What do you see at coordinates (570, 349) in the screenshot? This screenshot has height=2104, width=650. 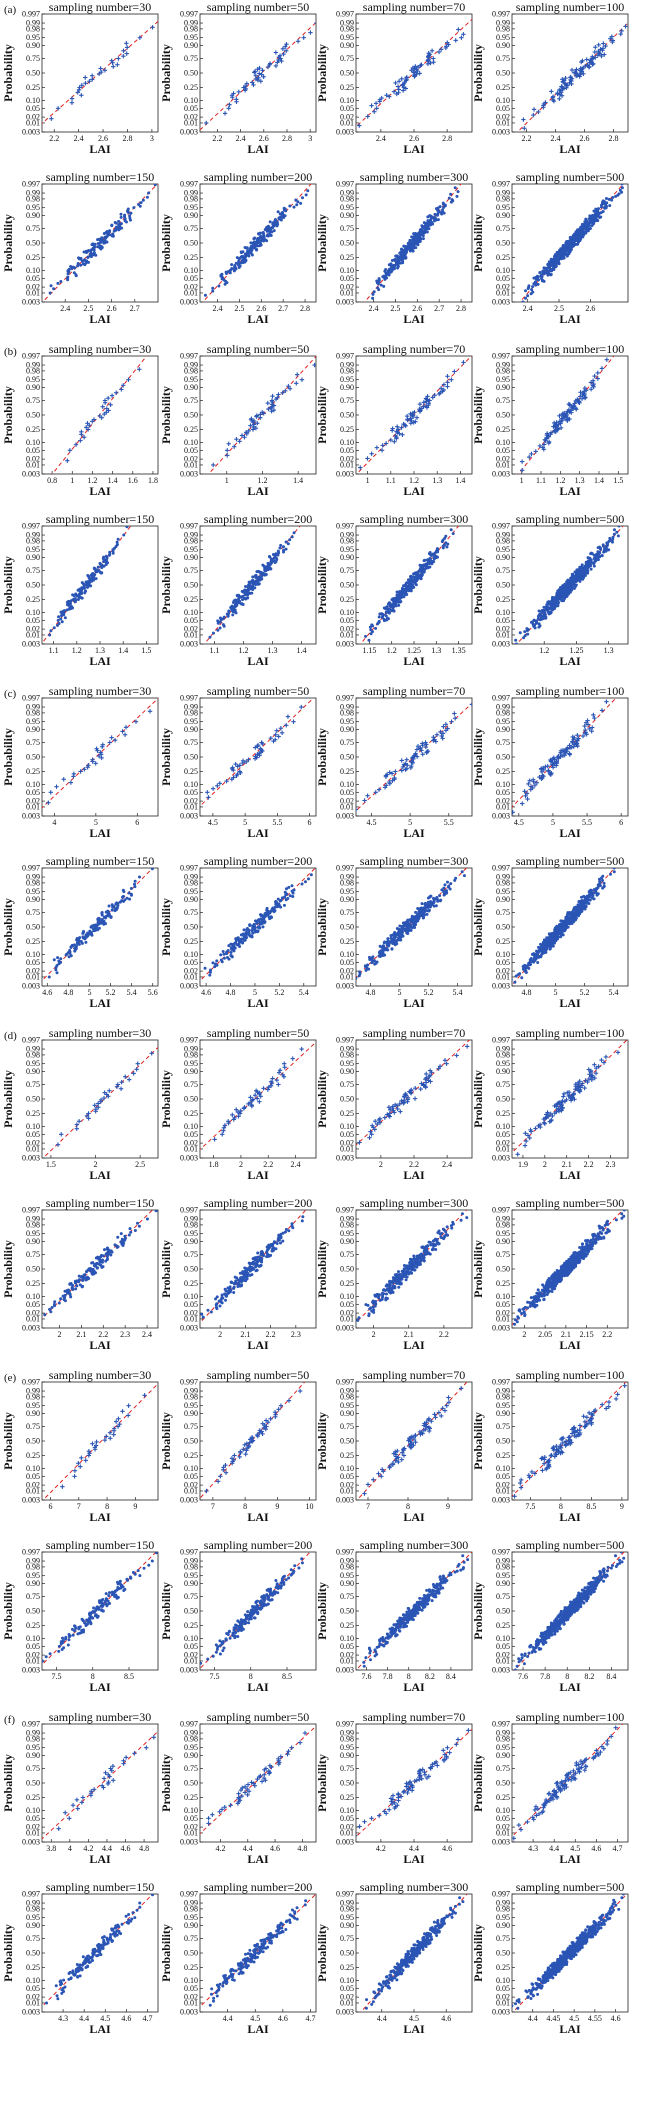 I see `plot-title: sampling number=100` at bounding box center [570, 349].